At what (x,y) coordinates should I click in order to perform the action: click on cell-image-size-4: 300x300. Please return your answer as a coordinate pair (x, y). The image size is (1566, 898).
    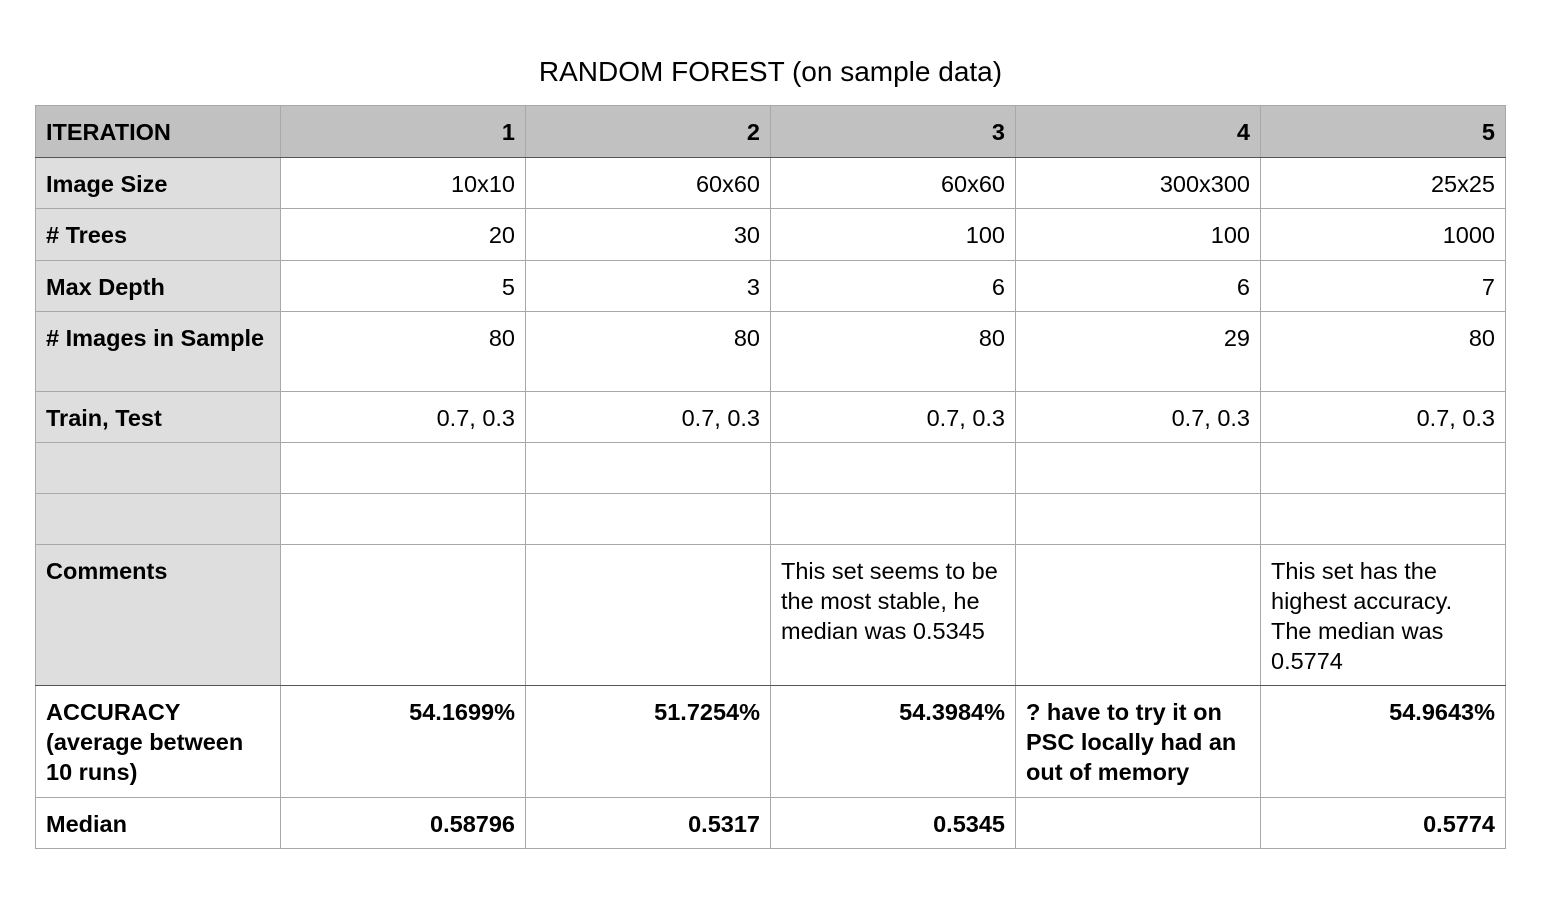
    Looking at the image, I should click on (1138, 183).